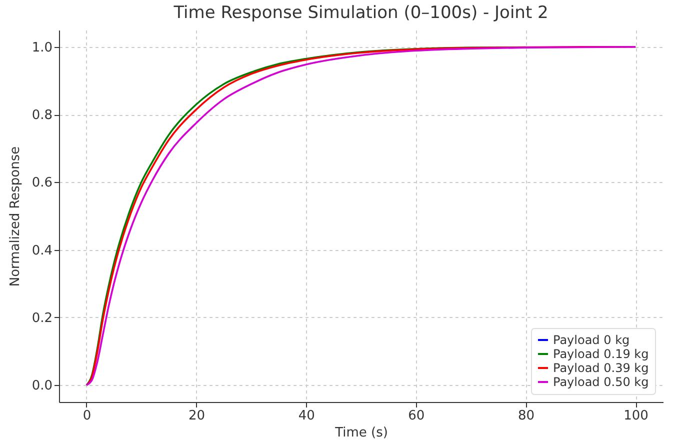 The width and height of the screenshot is (677, 448). What do you see at coordinates (42, 183) in the screenshot?
I see `y-tick-label: 0.6` at bounding box center [42, 183].